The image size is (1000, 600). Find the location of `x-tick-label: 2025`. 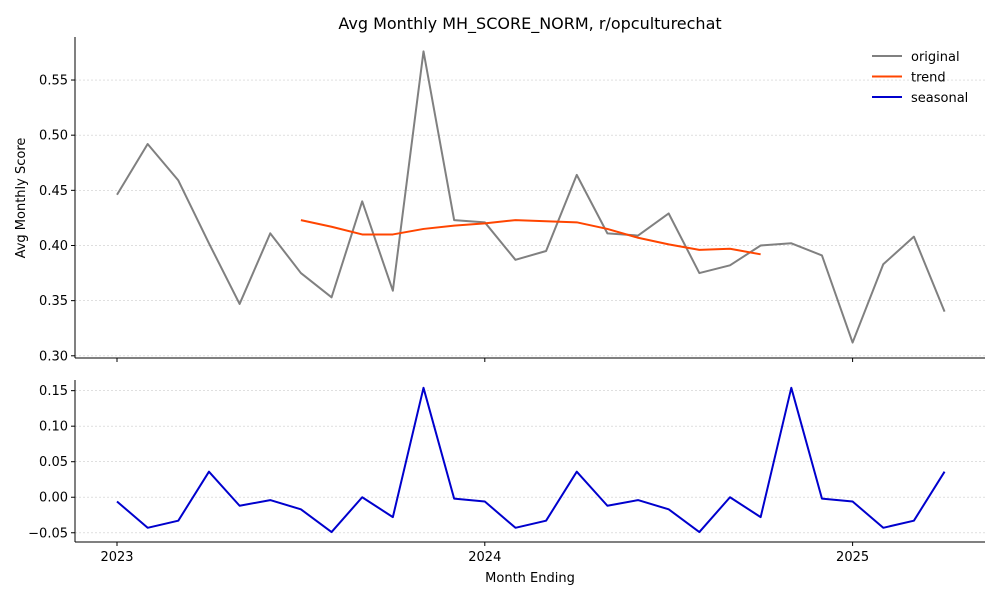

x-tick-label: 2025 is located at coordinates (852, 557).